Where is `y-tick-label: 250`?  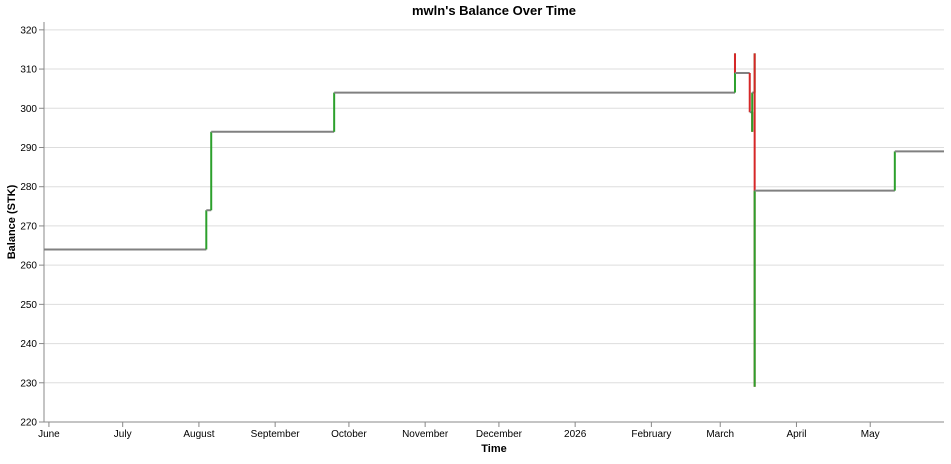 y-tick-label: 250 is located at coordinates (28, 305).